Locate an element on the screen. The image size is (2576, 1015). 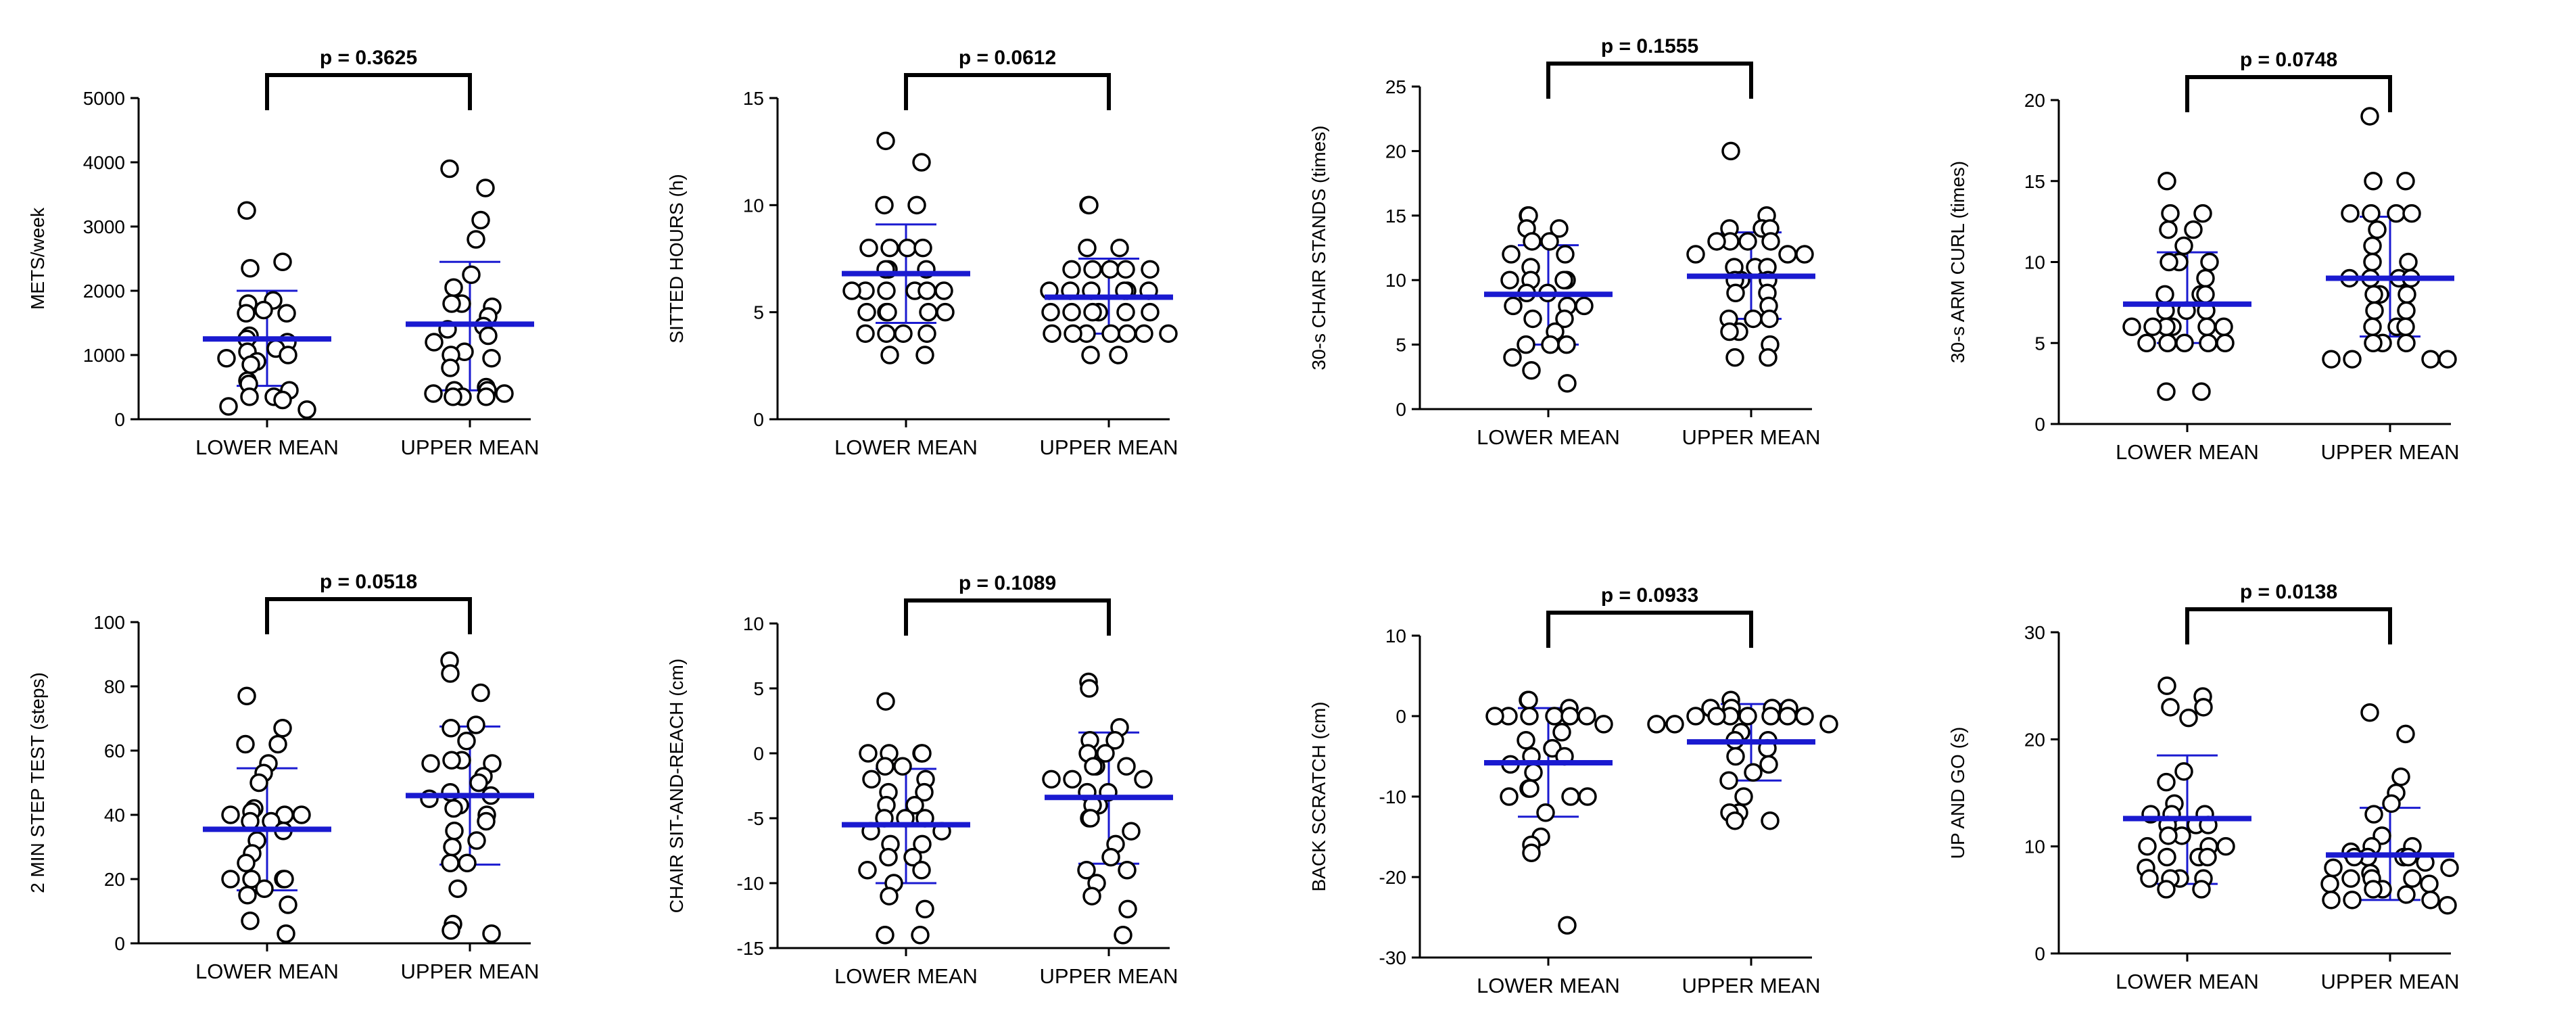
y-tick-label: 5000 is located at coordinates (104, 98).